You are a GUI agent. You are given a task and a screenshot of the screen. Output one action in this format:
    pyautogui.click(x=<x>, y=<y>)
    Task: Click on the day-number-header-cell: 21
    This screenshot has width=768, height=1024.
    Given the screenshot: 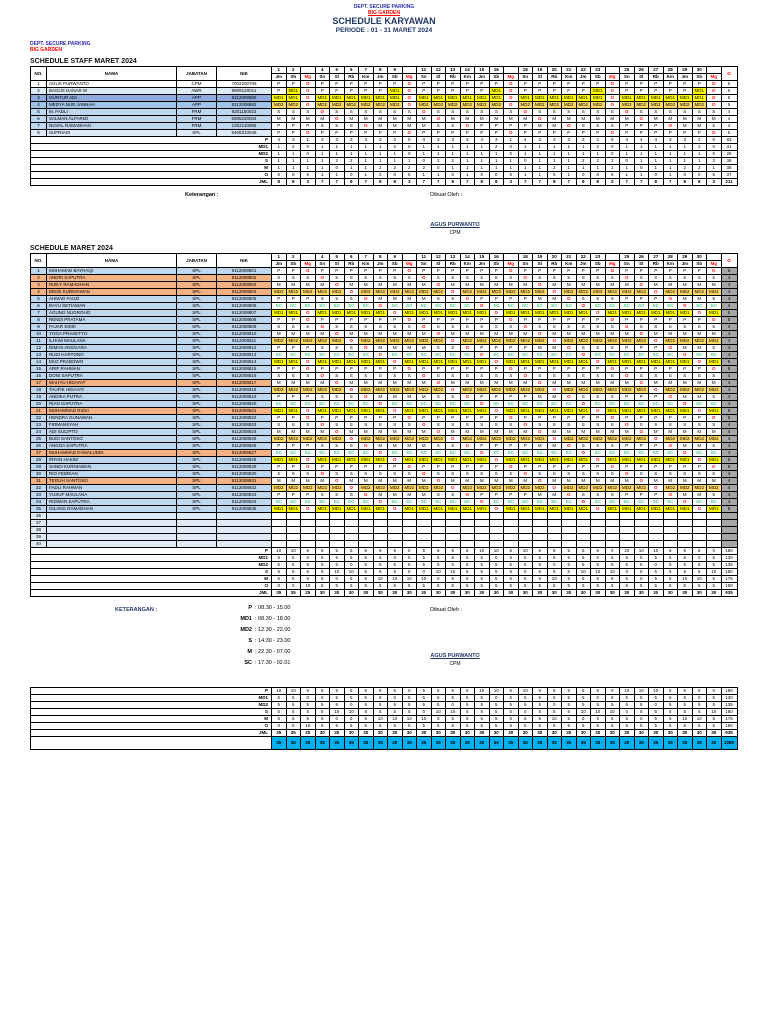 What is the action you would take?
    pyautogui.click(x=569, y=70)
    